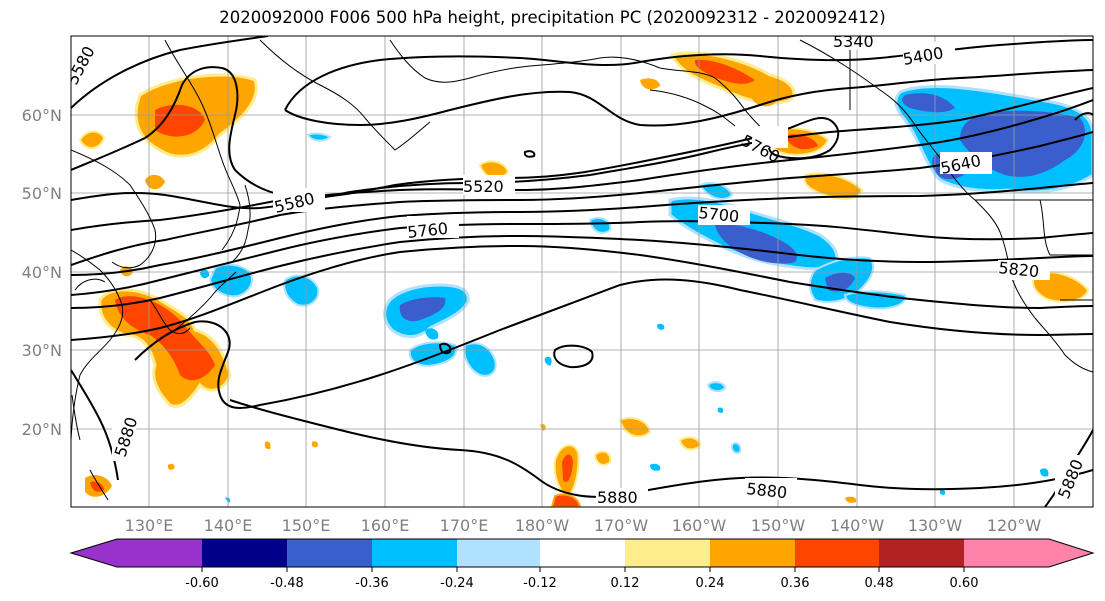 Image resolution: width=1105 pixels, height=601 pixels. What do you see at coordinates (621, 525) in the screenshot?
I see `lon-label: 170°W` at bounding box center [621, 525].